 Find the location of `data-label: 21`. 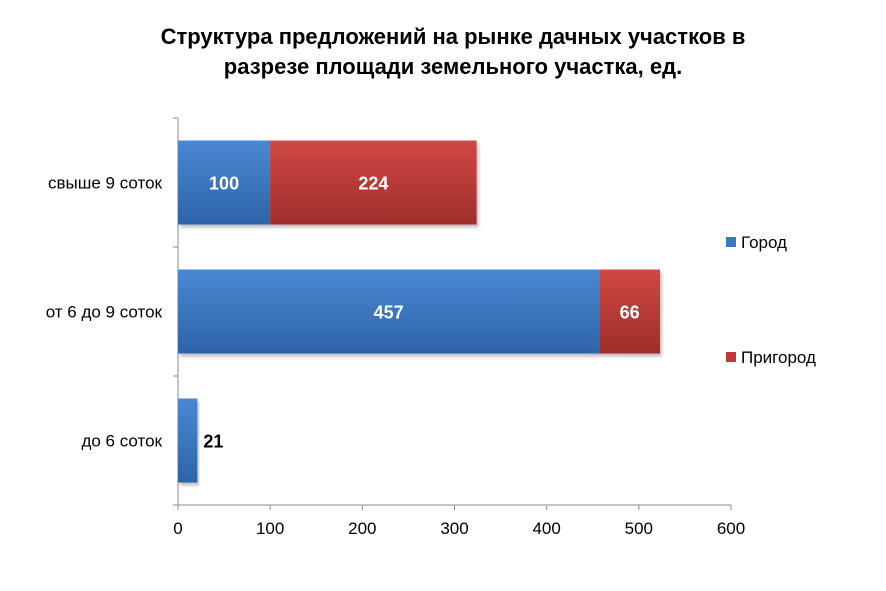

data-label: 21 is located at coordinates (213, 442).